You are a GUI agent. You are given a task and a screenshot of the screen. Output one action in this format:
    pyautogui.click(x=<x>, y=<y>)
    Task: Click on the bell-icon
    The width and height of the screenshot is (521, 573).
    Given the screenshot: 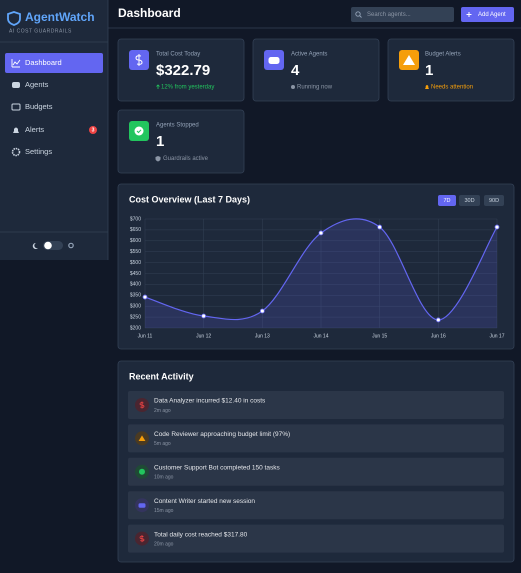 What is the action you would take?
    pyautogui.click(x=427, y=87)
    